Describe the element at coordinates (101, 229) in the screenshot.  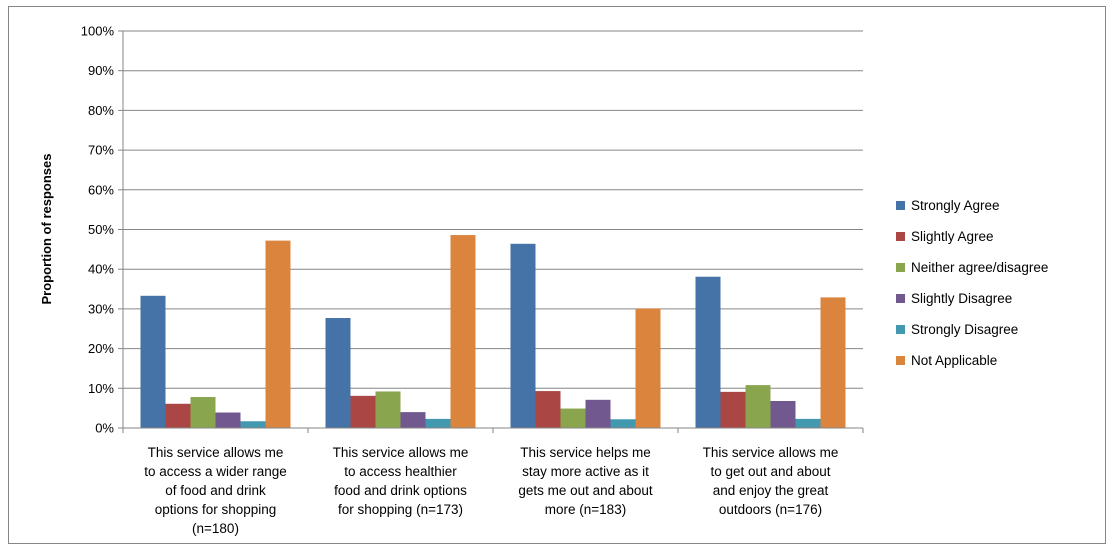
I see `y-tick-label: 50%` at that location.